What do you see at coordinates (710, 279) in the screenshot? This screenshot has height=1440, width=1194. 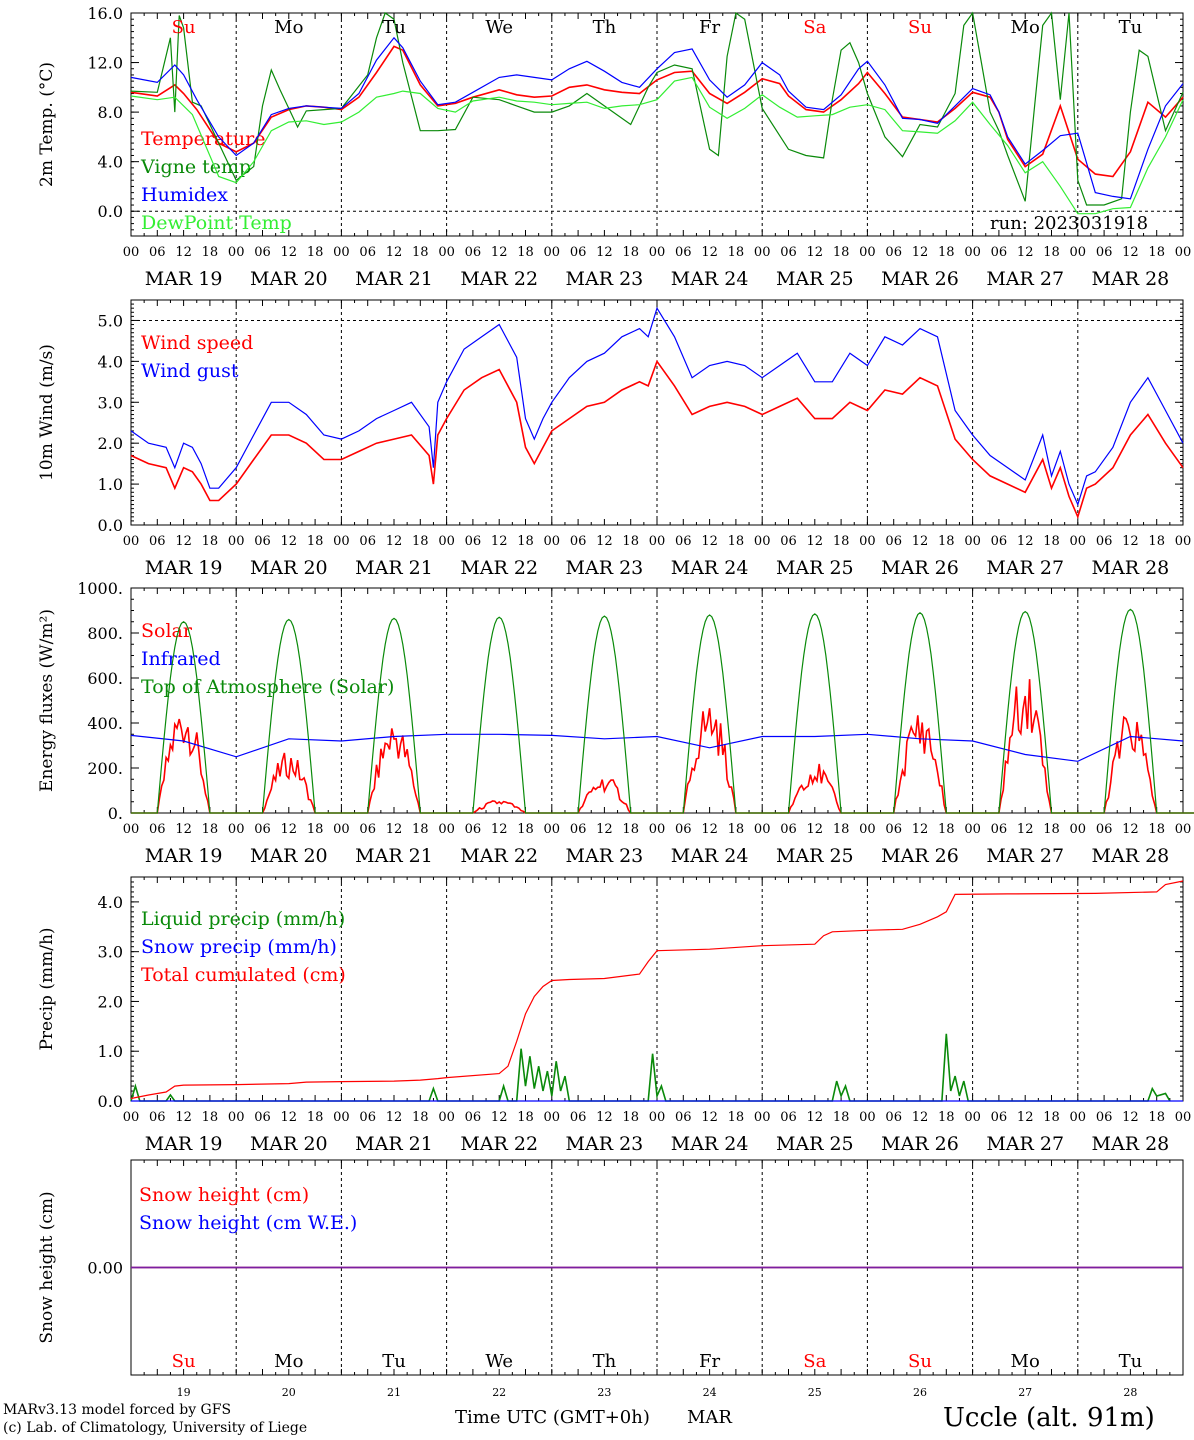 I see `date-label: MAR 24` at bounding box center [710, 279].